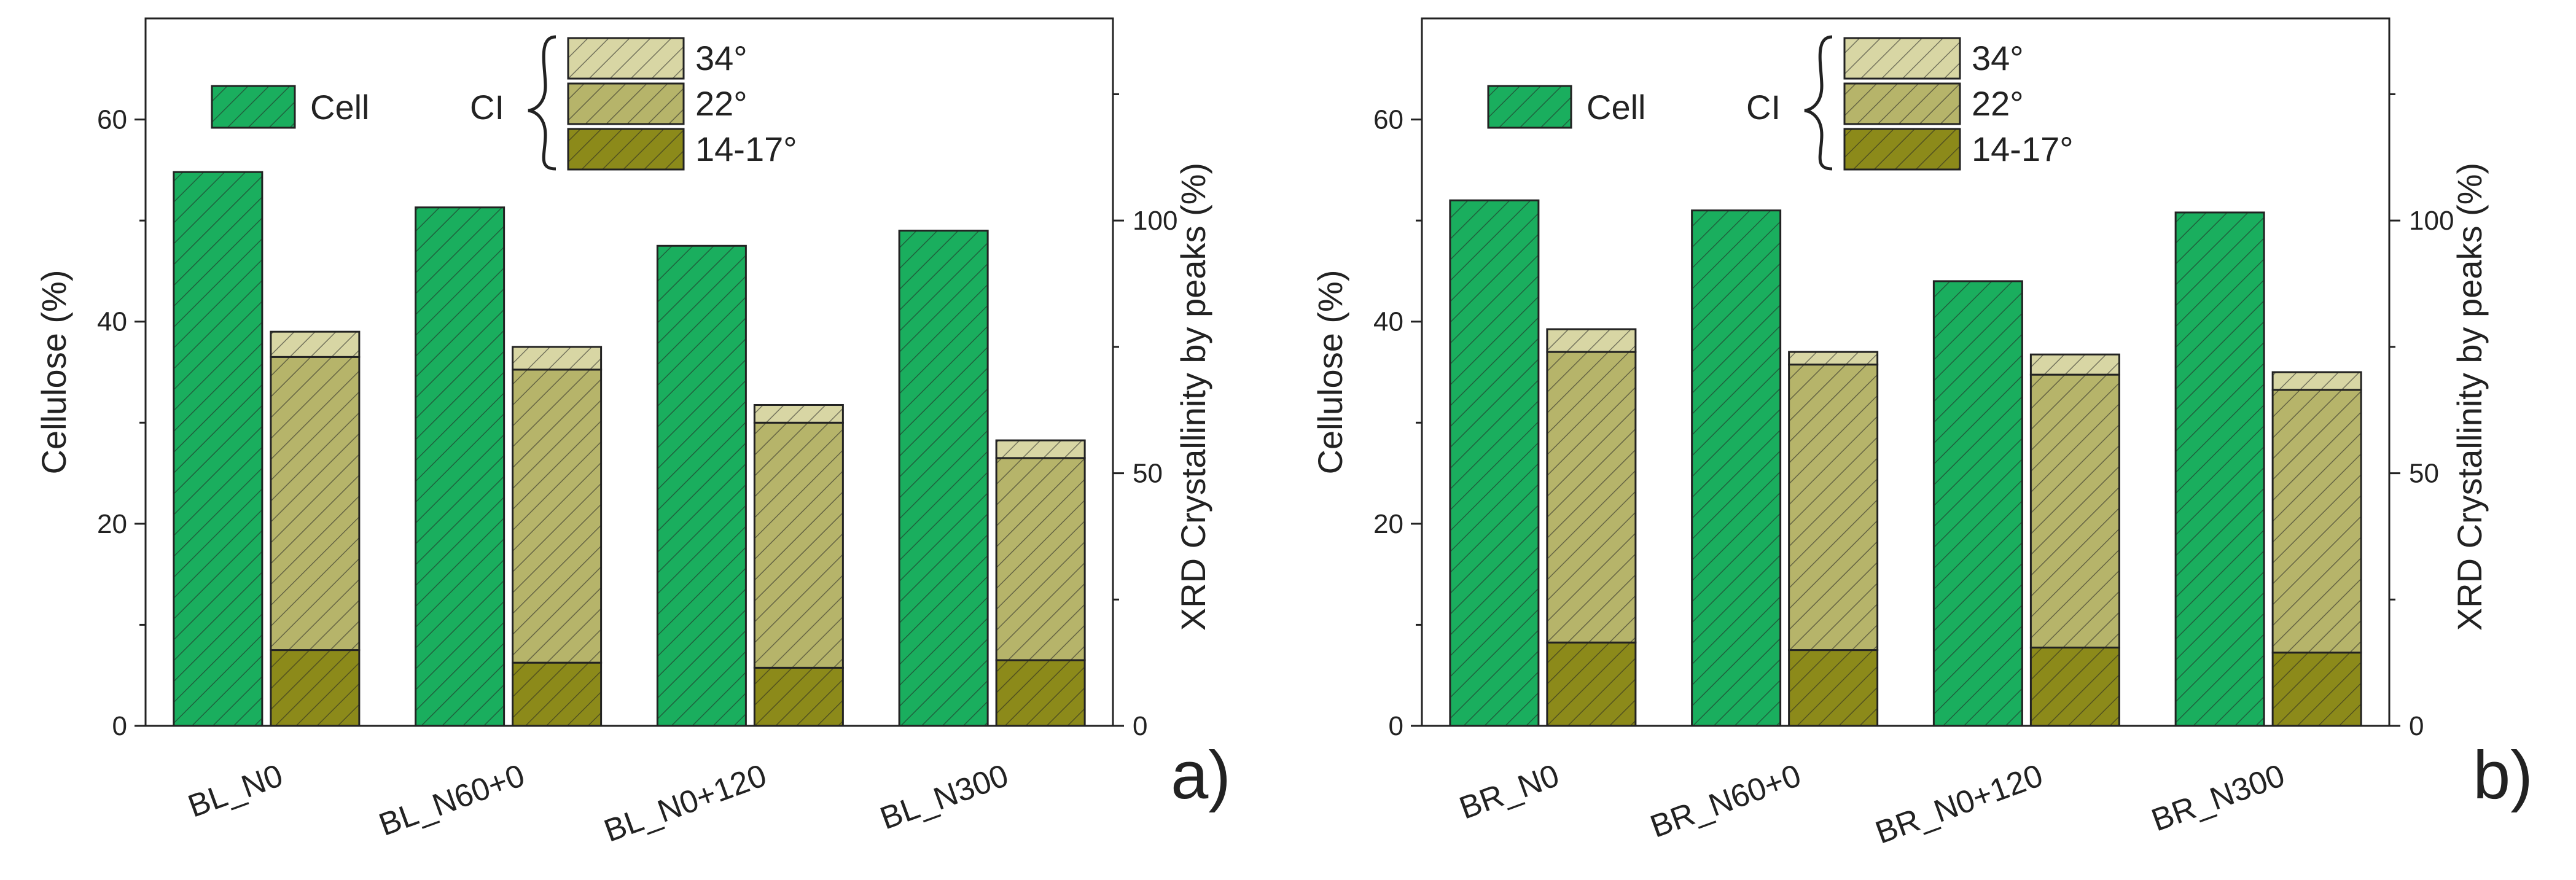  I want to click on category-label: BL_N0+120, so click(685, 804).